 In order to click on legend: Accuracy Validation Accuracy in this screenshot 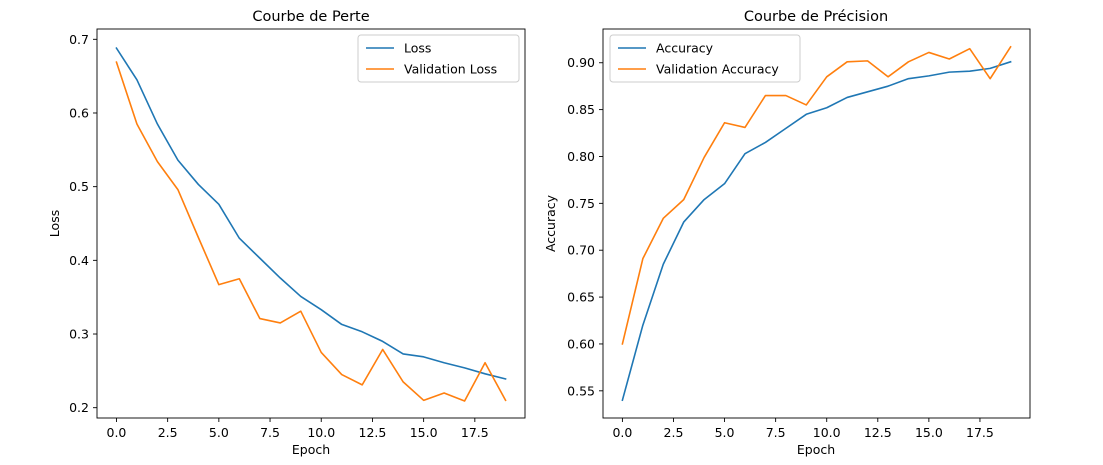, I will do `click(705, 58)`.